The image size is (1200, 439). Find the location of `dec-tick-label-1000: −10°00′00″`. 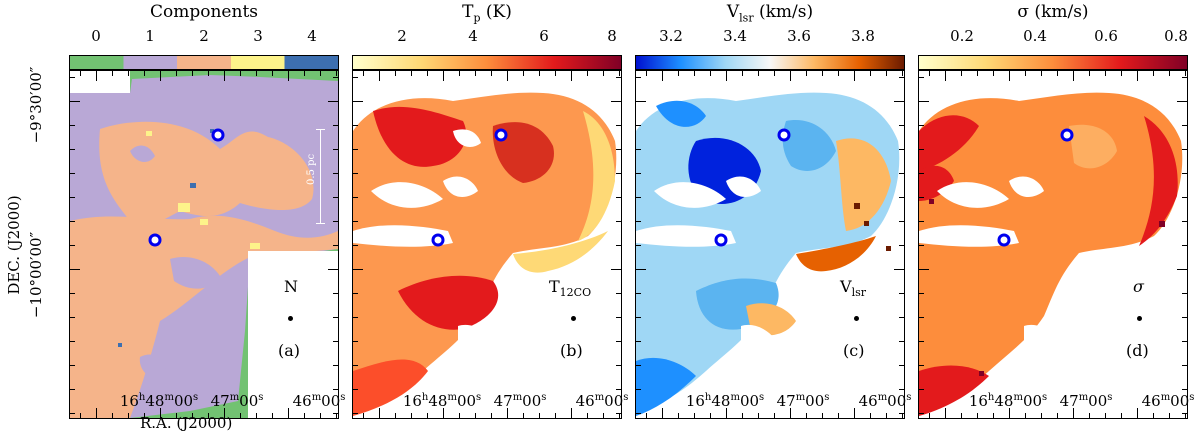

dec-tick-label-1000: −10°00′00″ is located at coordinates (36, 275).